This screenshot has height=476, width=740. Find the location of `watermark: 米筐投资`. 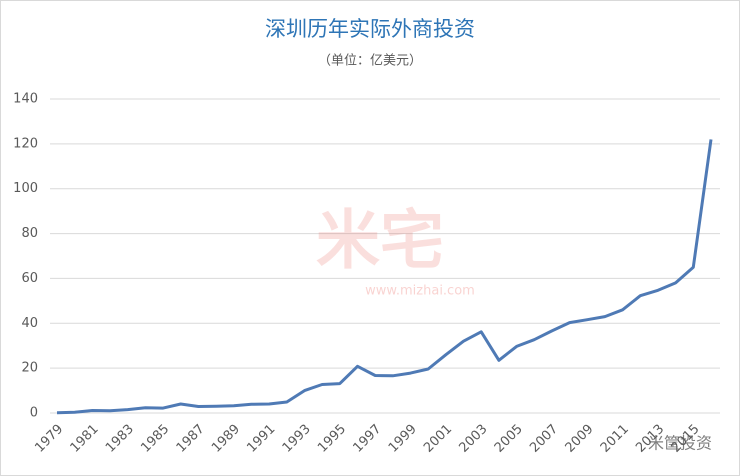

watermark: 米筐投资 is located at coordinates (680, 443).